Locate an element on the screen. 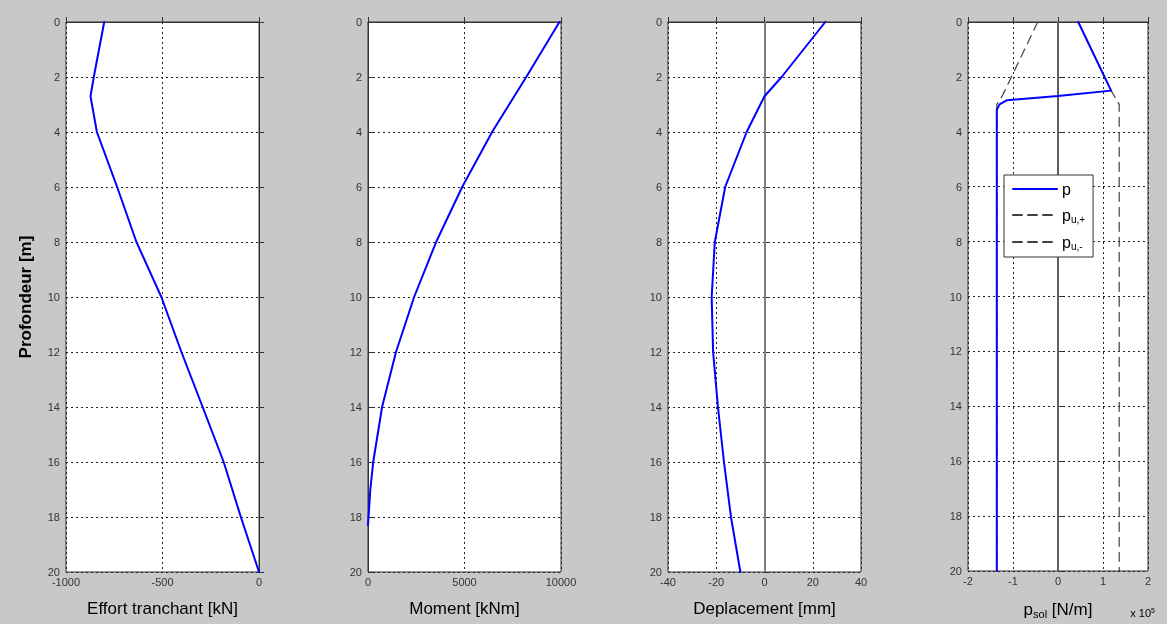 The height and width of the screenshot is (624, 1167). x-tick-label: -40 is located at coordinates (668, 581).